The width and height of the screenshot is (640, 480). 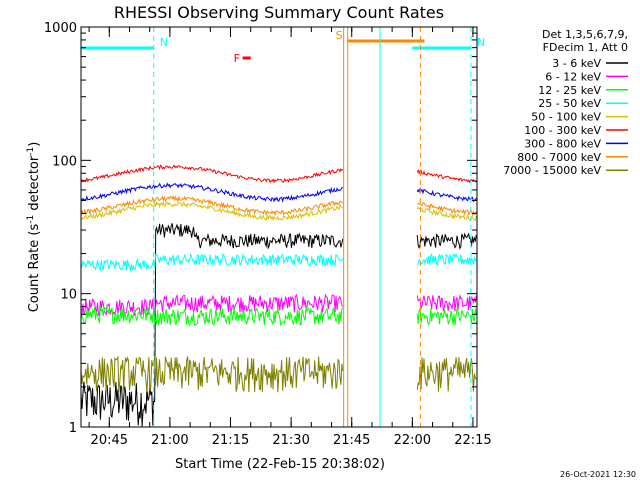 I want to click on y-axis-label: Count Rate (s-1 detector-1), so click(x=34, y=227).